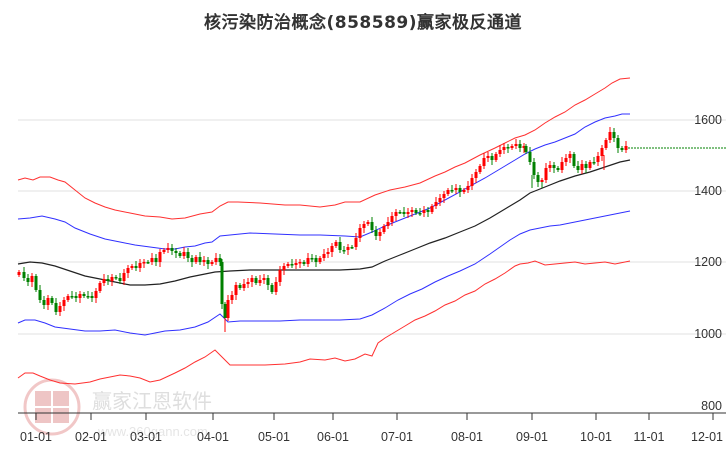 The height and width of the screenshot is (450, 726). Describe the element at coordinates (91, 437) in the screenshot. I see `x-tick-label: 02-01` at that location.